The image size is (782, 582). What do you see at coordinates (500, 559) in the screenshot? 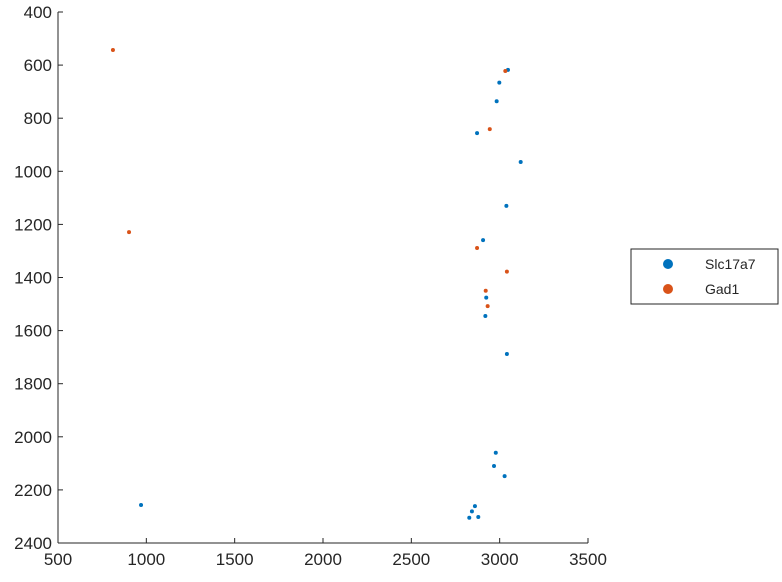
I see `x-tick-label: 3000` at bounding box center [500, 559].